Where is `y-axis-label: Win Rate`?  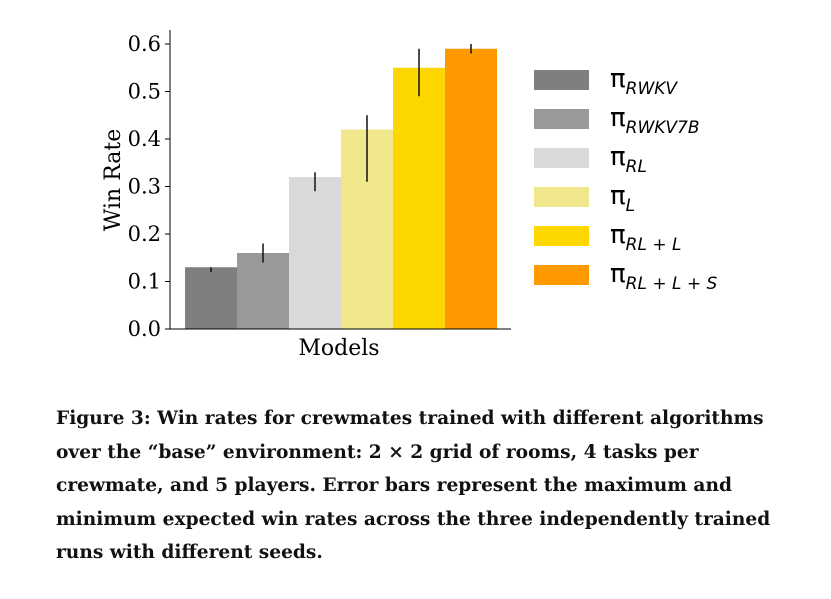 y-axis-label: Win Rate is located at coordinates (113, 180).